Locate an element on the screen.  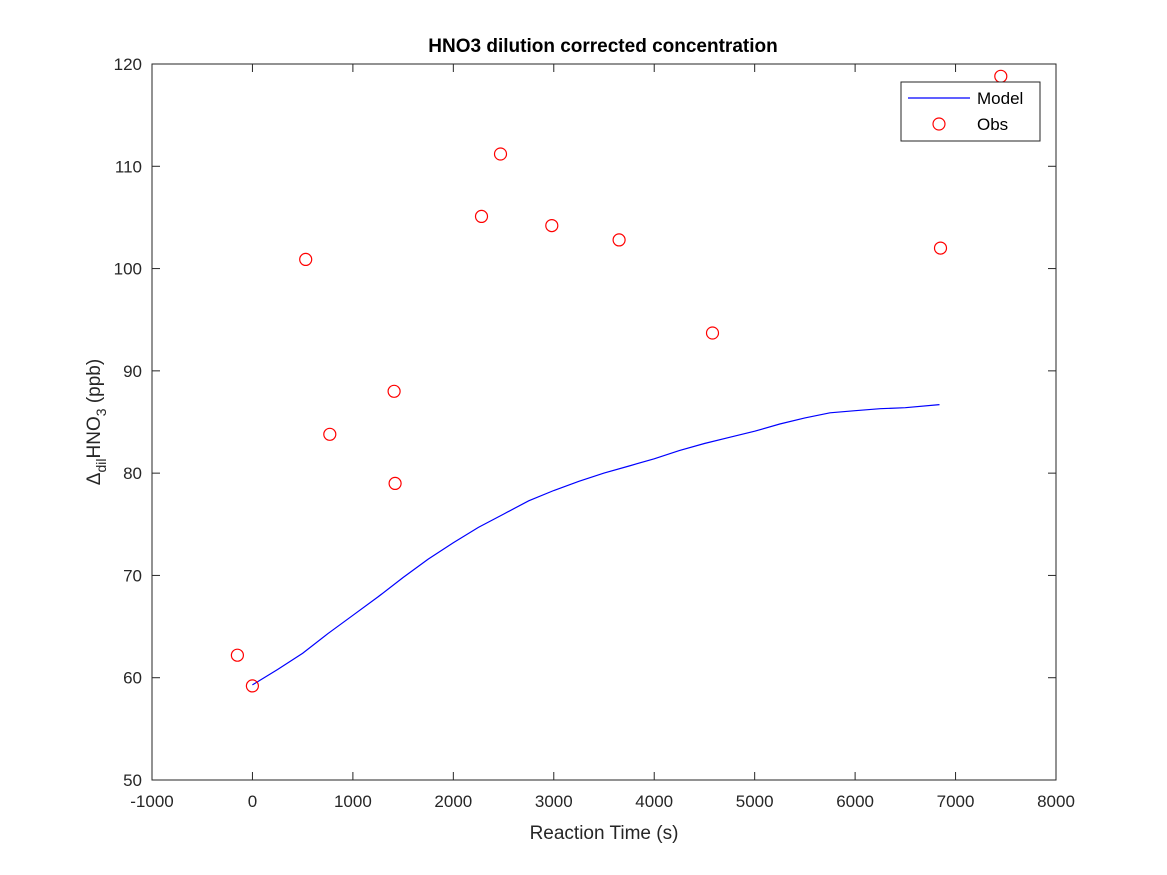
y-tick-label: 80 is located at coordinates (132, 473).